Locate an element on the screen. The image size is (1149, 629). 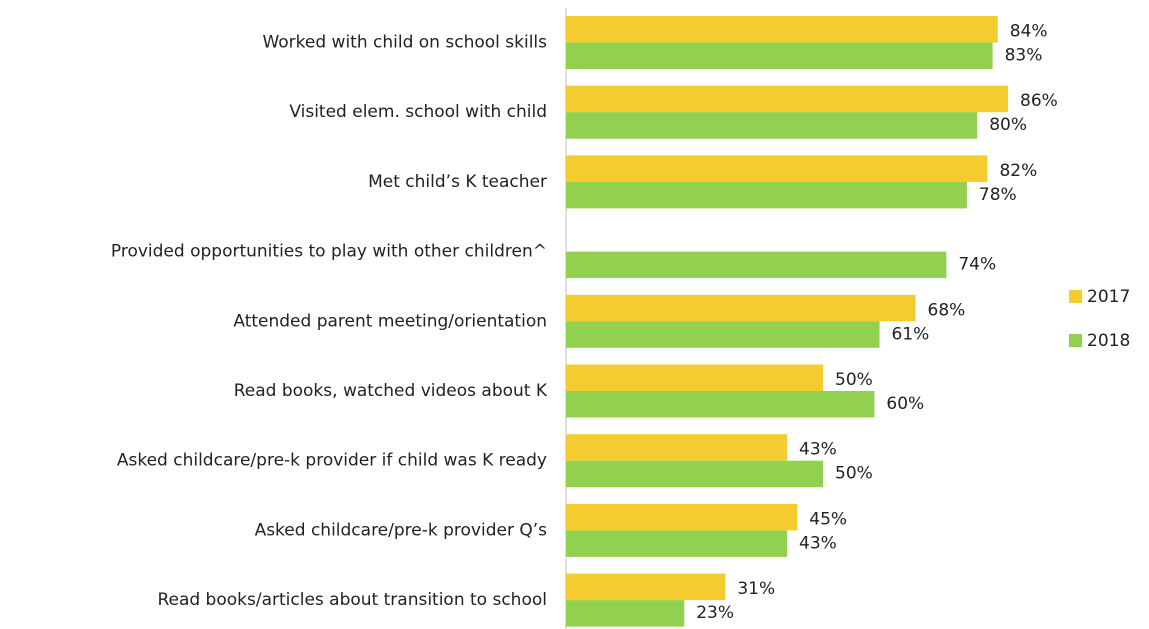
legend-label: 2017 is located at coordinates (1108, 297).